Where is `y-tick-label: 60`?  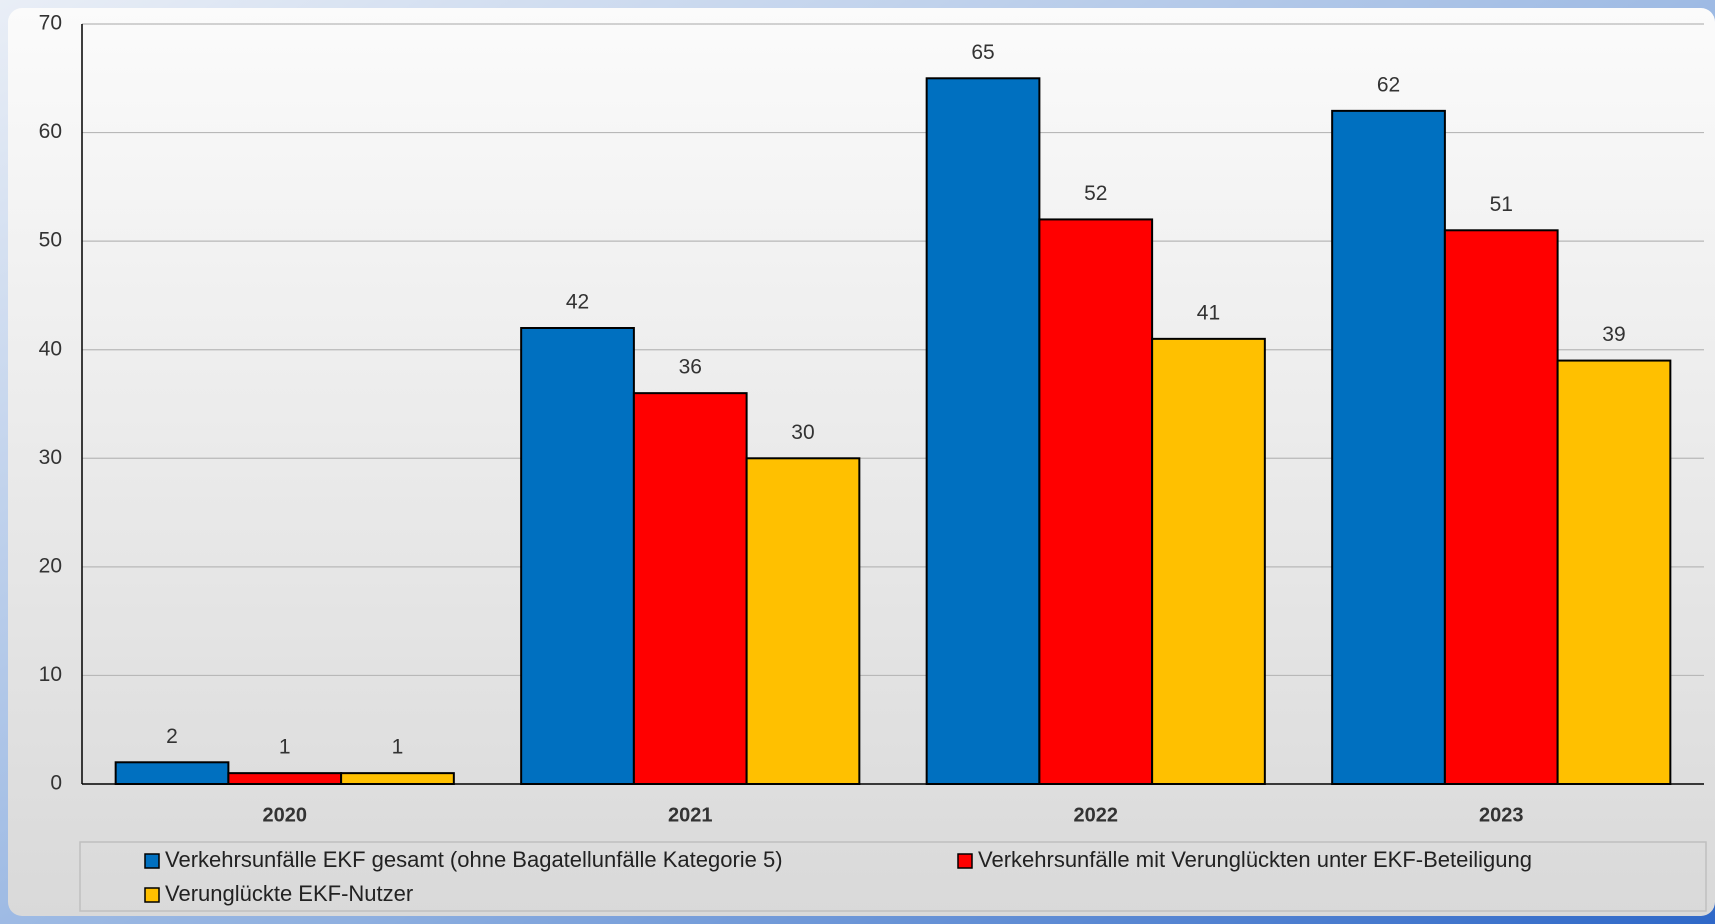
y-tick-label: 60 is located at coordinates (50, 131).